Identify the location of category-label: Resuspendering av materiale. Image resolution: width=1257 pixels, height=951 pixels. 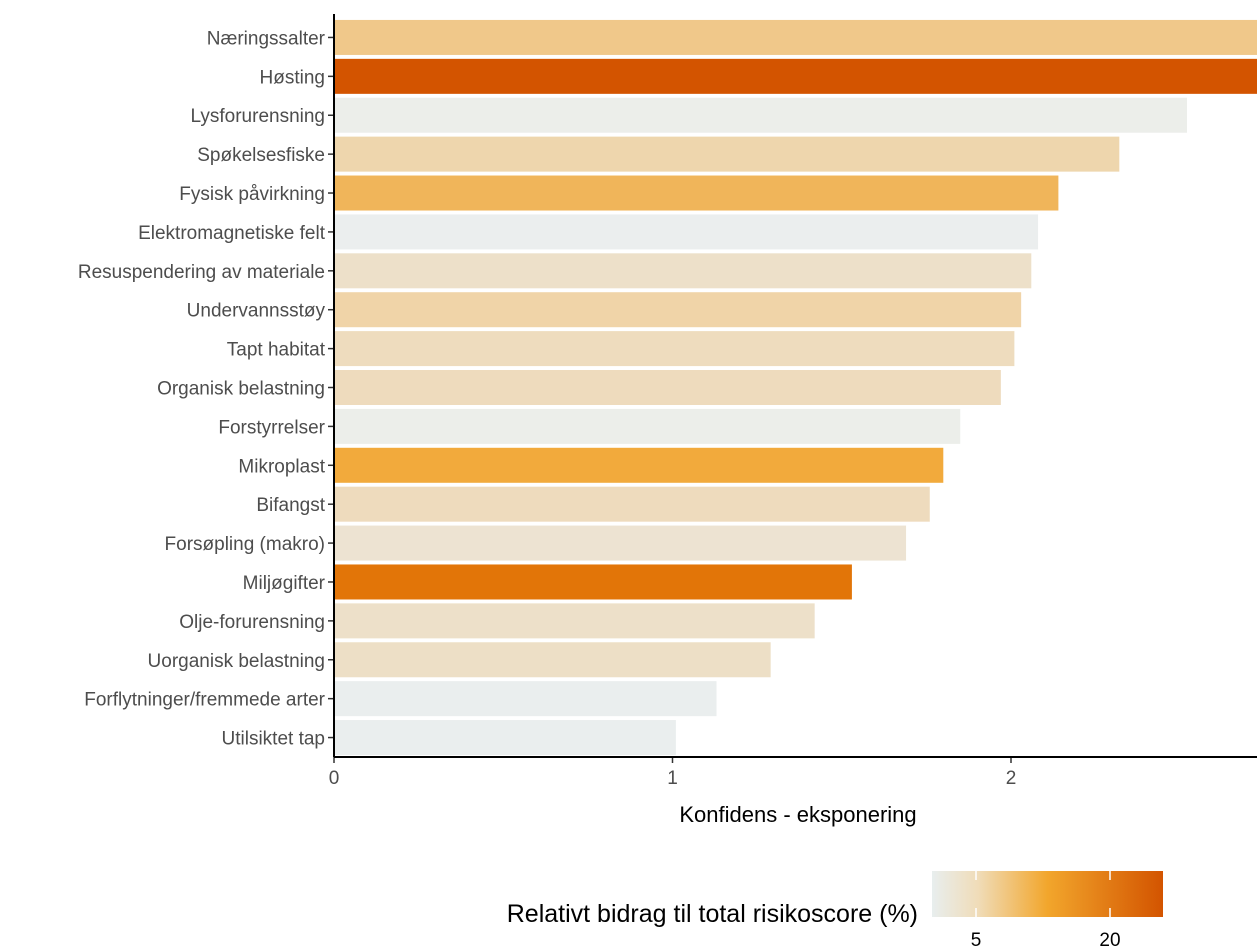
(201, 272).